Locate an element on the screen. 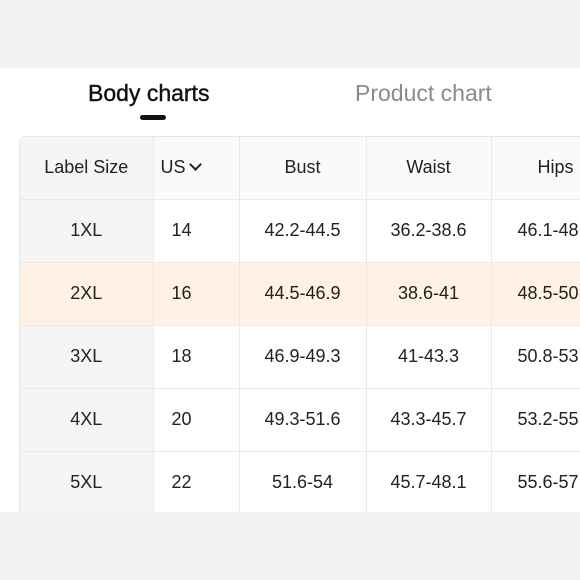 The width and height of the screenshot is (580, 580). cell-us: 22 is located at coordinates (196, 481).